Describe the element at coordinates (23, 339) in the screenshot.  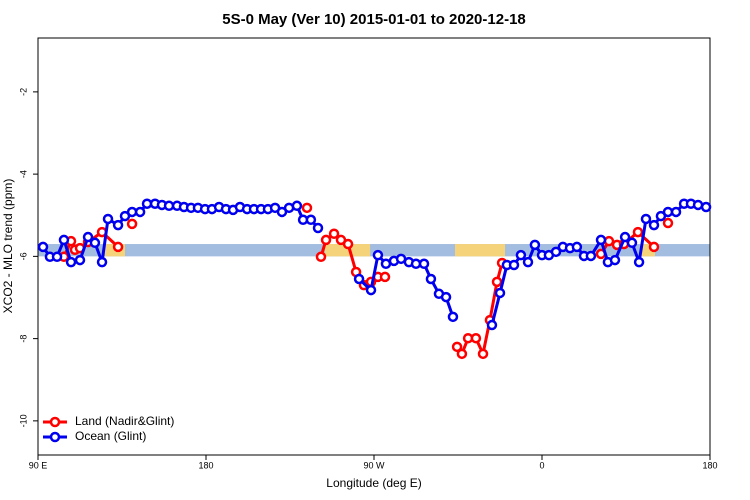
I see `y-tick-label: -8` at that location.